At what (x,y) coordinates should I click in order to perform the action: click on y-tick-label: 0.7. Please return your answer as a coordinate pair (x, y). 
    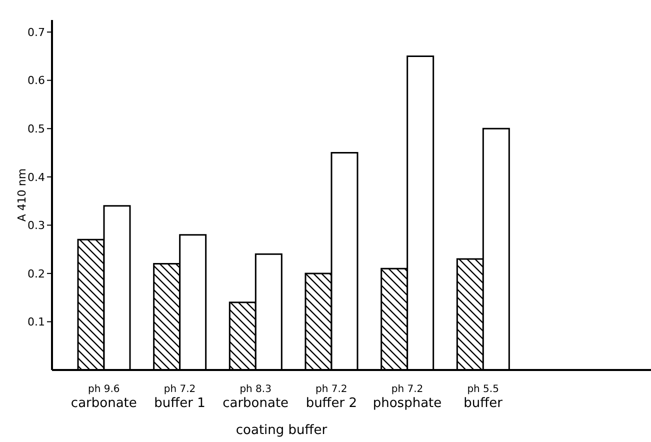
    Looking at the image, I should click on (36, 32).